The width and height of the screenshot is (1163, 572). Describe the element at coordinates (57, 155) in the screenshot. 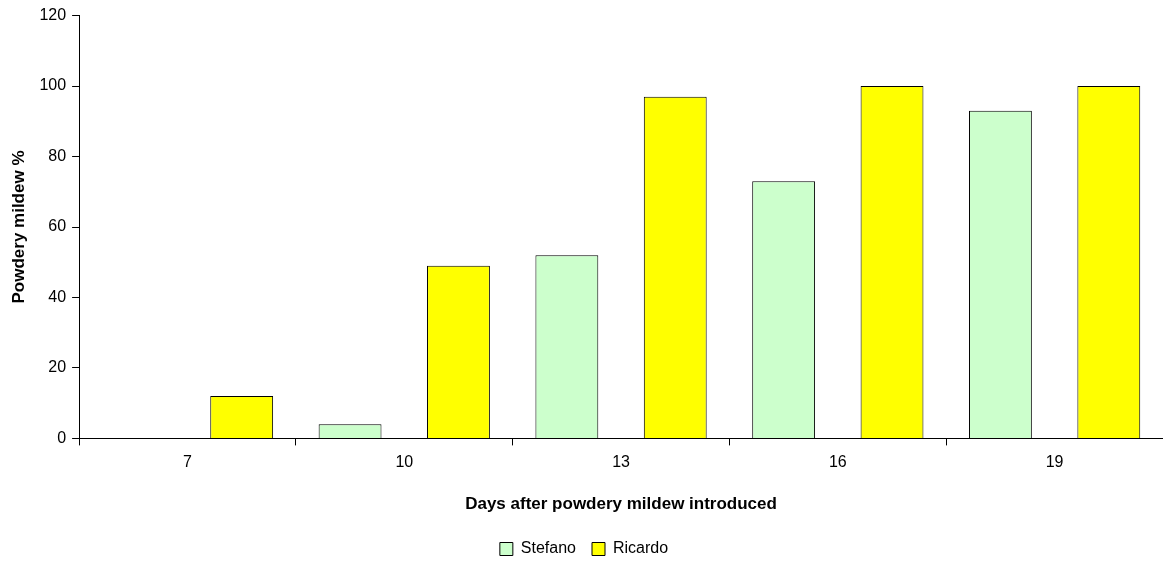

I see `y-tick-label: 80` at that location.